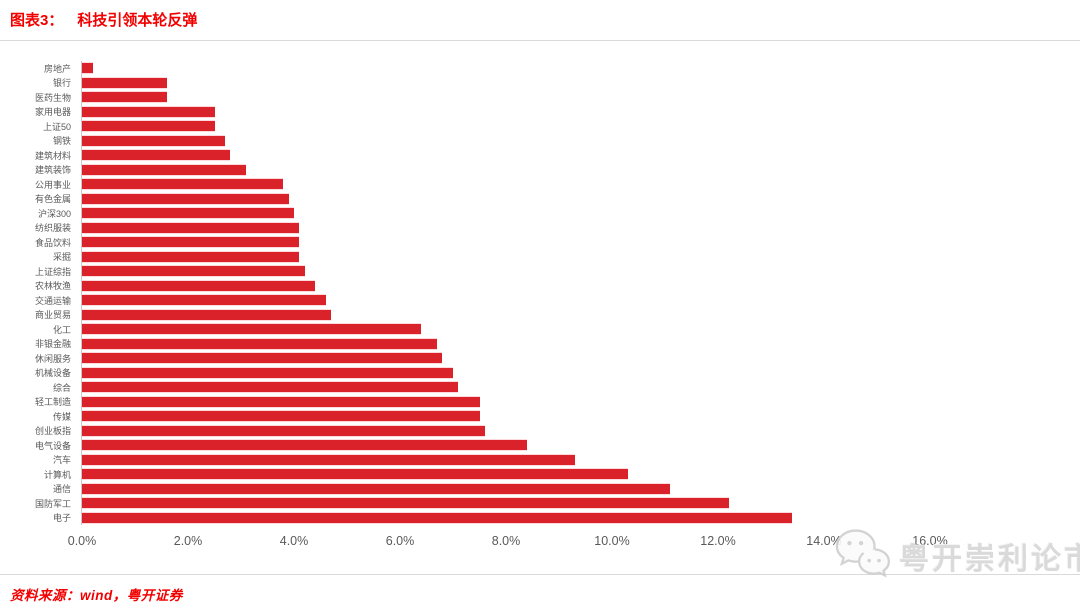 The width and height of the screenshot is (1080, 608). What do you see at coordinates (540, 286) in the screenshot?
I see `bar-row: 农林牧渔` at bounding box center [540, 286].